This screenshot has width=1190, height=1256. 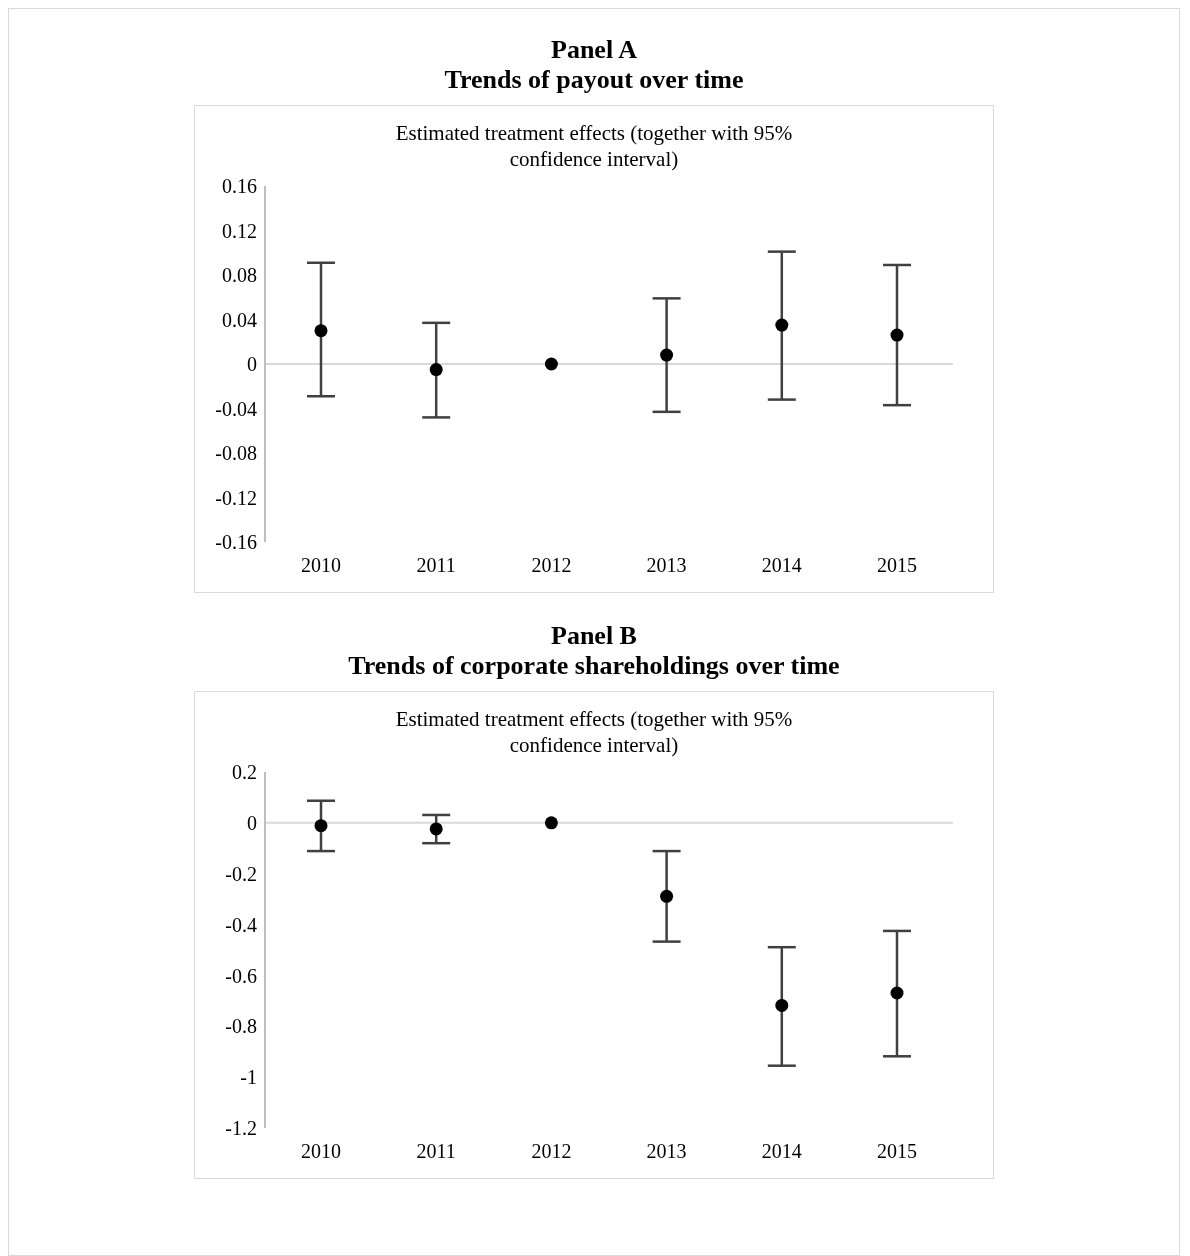 What do you see at coordinates (241, 975) in the screenshot?
I see `y-tick-label: -0.6` at bounding box center [241, 975].